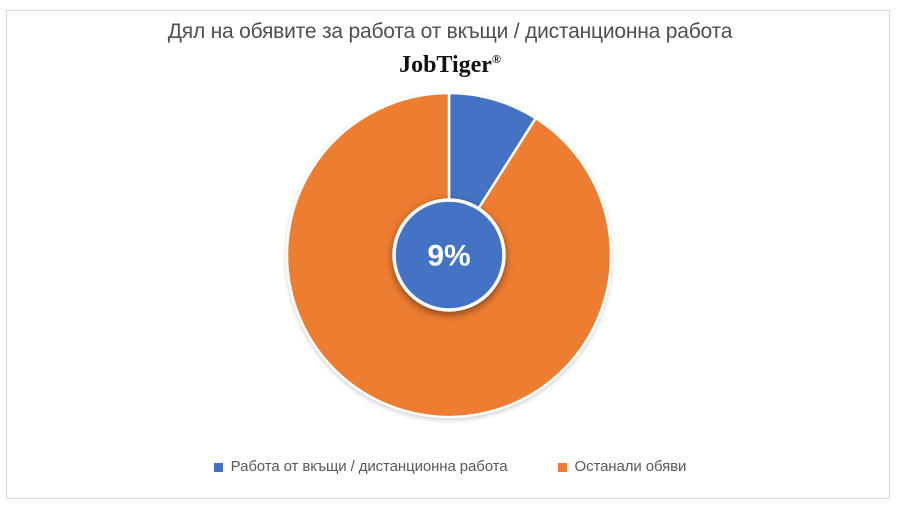 This screenshot has height=510, width=900. What do you see at coordinates (369, 466) in the screenshot?
I see `legend-label-remote-work: Работа от вкъщи / дистанционна работа` at bounding box center [369, 466].